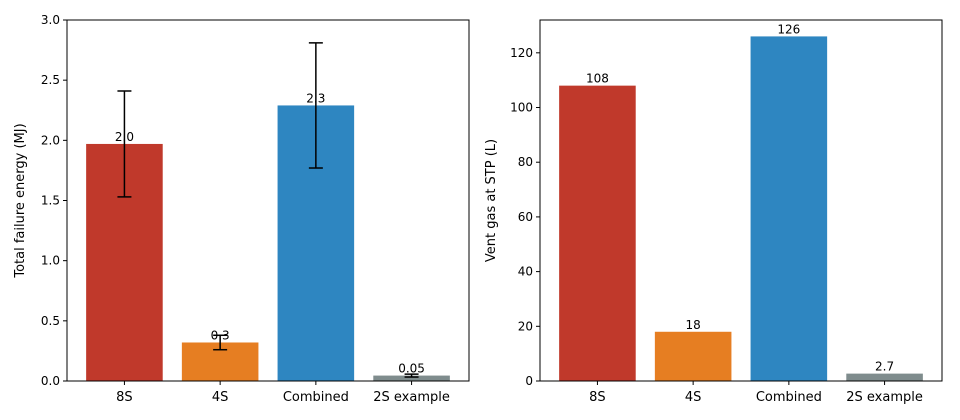 Image resolution: width=960 pixels, height=420 pixels. I want to click on data-label: 2.3, so click(315, 98).